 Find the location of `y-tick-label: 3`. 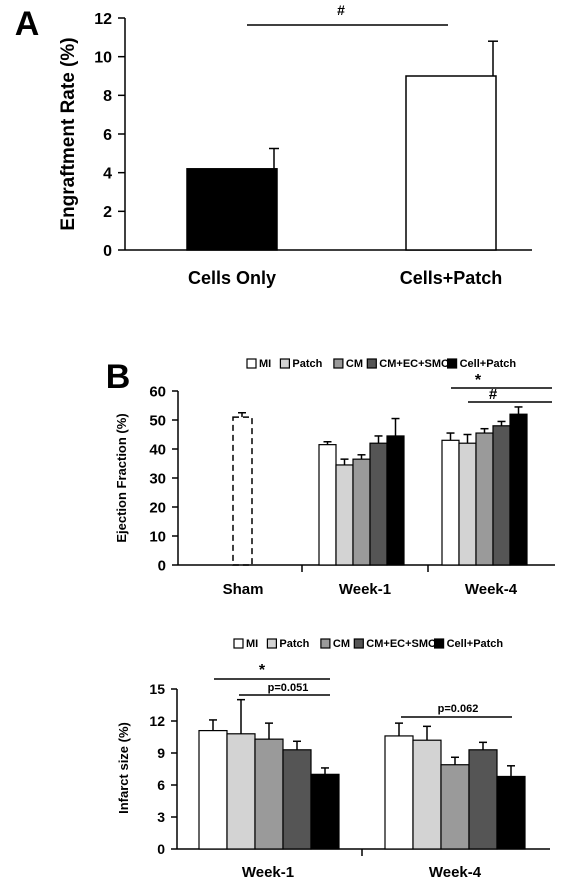

y-tick-label: 3 is located at coordinates (161, 817).